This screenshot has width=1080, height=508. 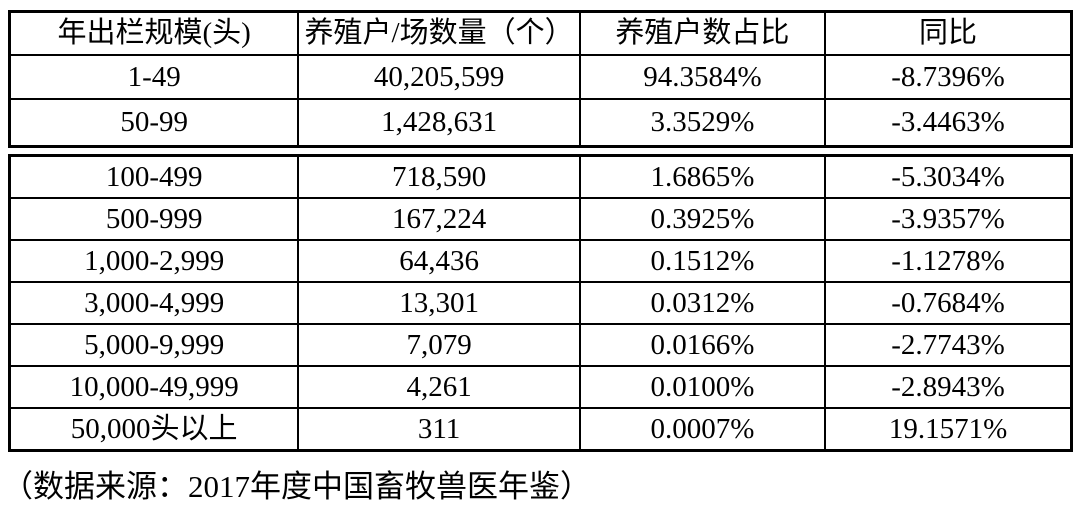 I want to click on column-header-yoy: 同比, so click(x=948, y=33).